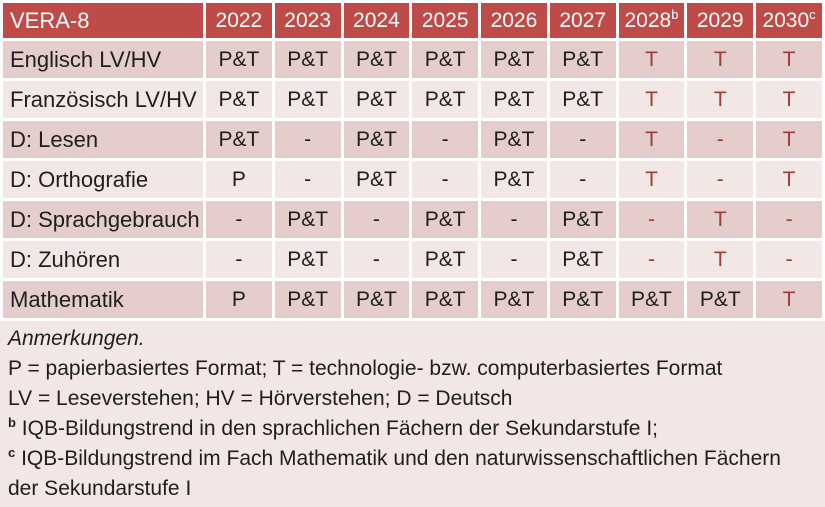 The width and height of the screenshot is (825, 507). Describe the element at coordinates (103, 259) in the screenshot. I see `row-label: D: Zuhören` at that location.